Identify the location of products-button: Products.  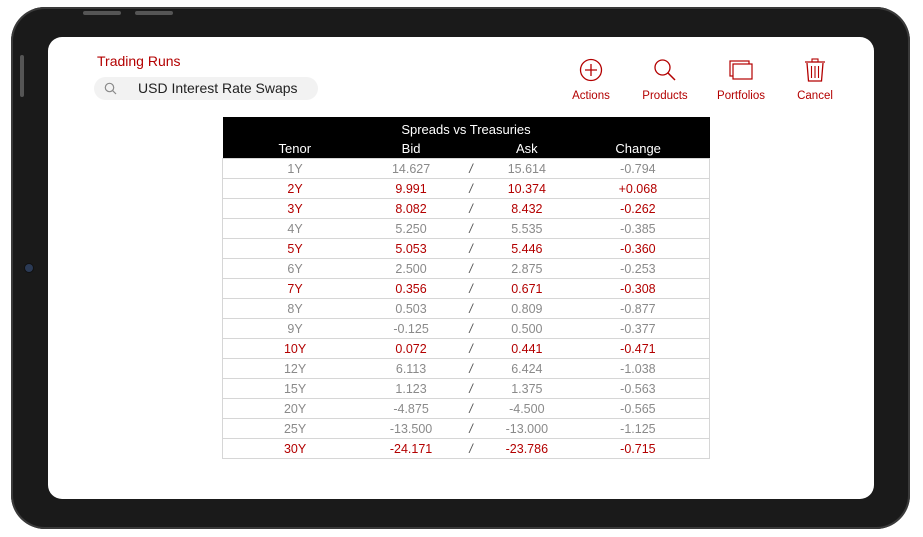
(665, 79).